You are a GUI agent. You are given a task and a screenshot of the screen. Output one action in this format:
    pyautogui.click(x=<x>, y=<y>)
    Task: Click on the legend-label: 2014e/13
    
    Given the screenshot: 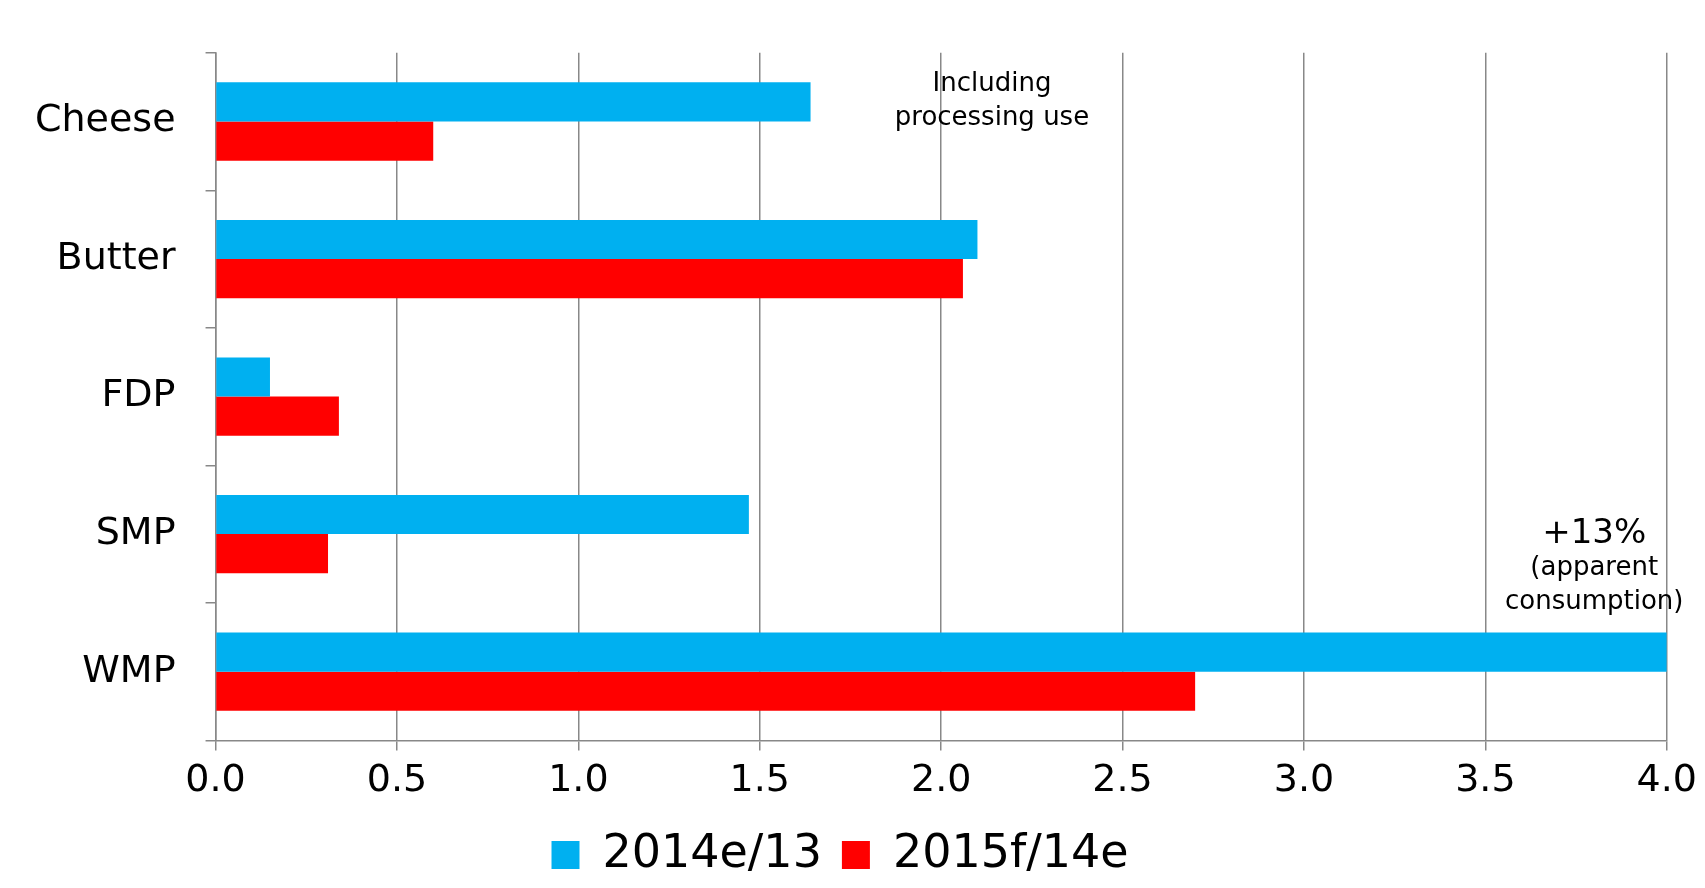 What is the action you would take?
    pyautogui.click(x=712, y=850)
    